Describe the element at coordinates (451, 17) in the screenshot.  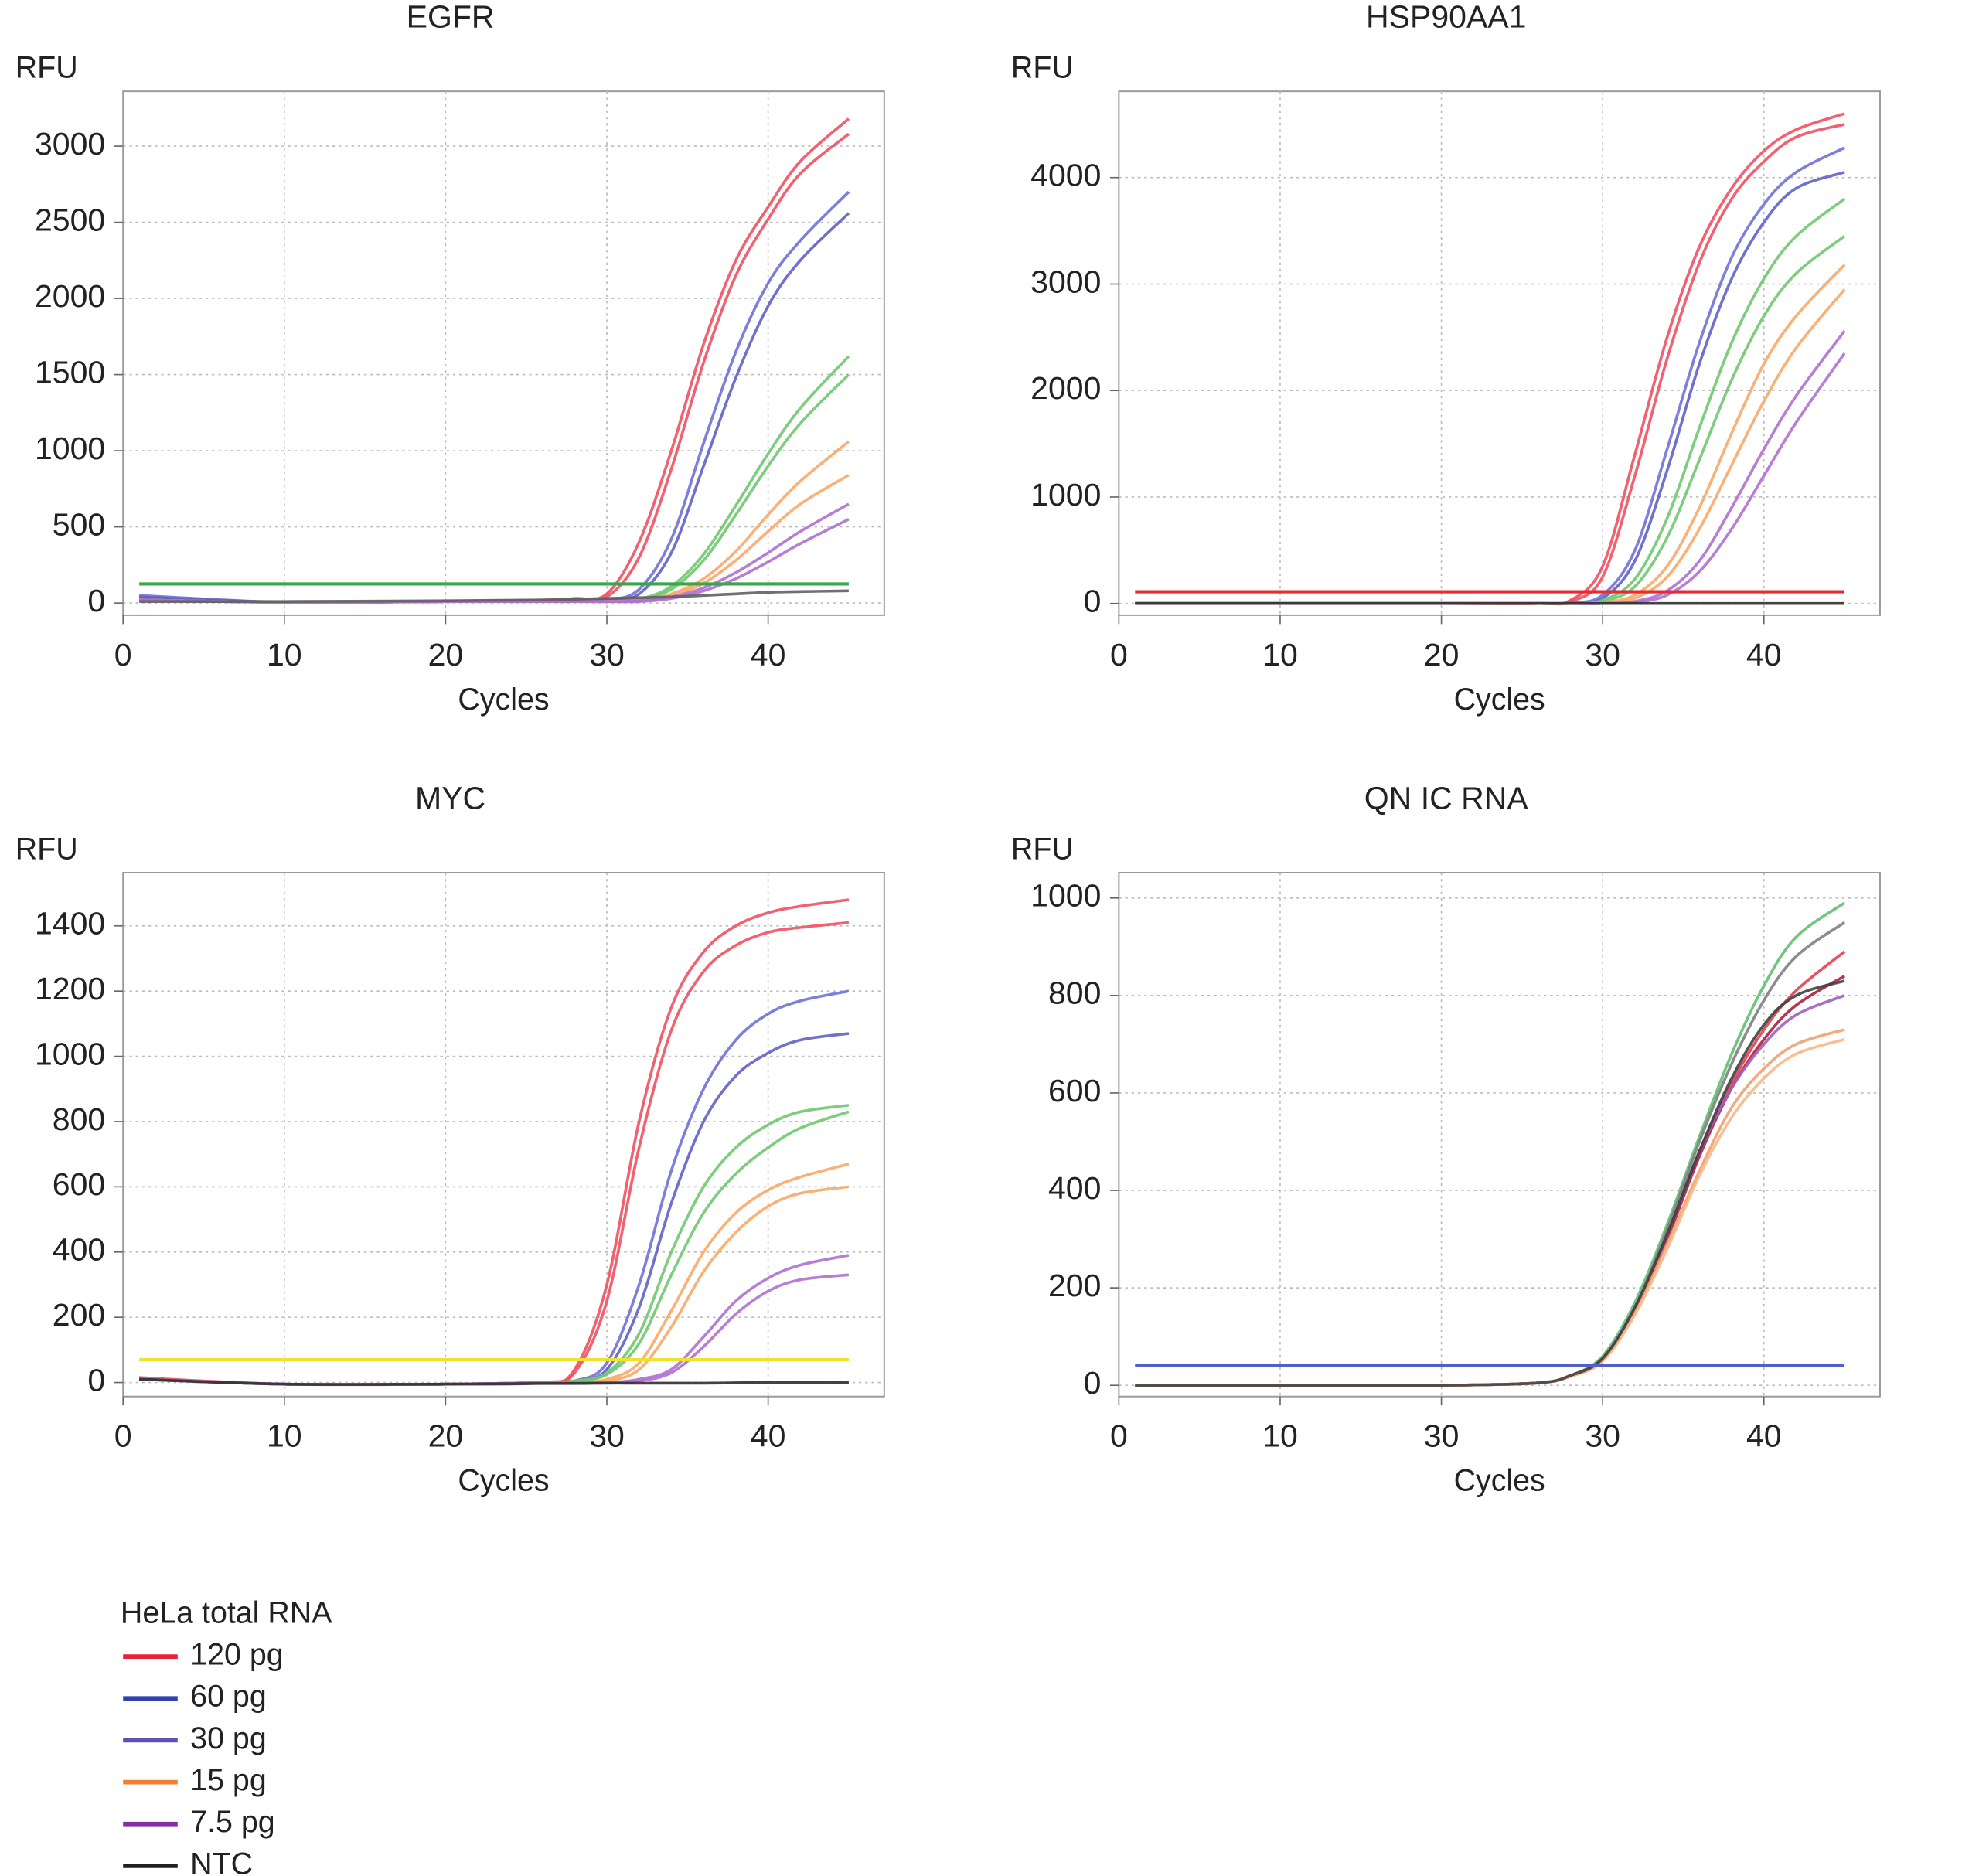
I see `chart-title: EGFR` at that location.